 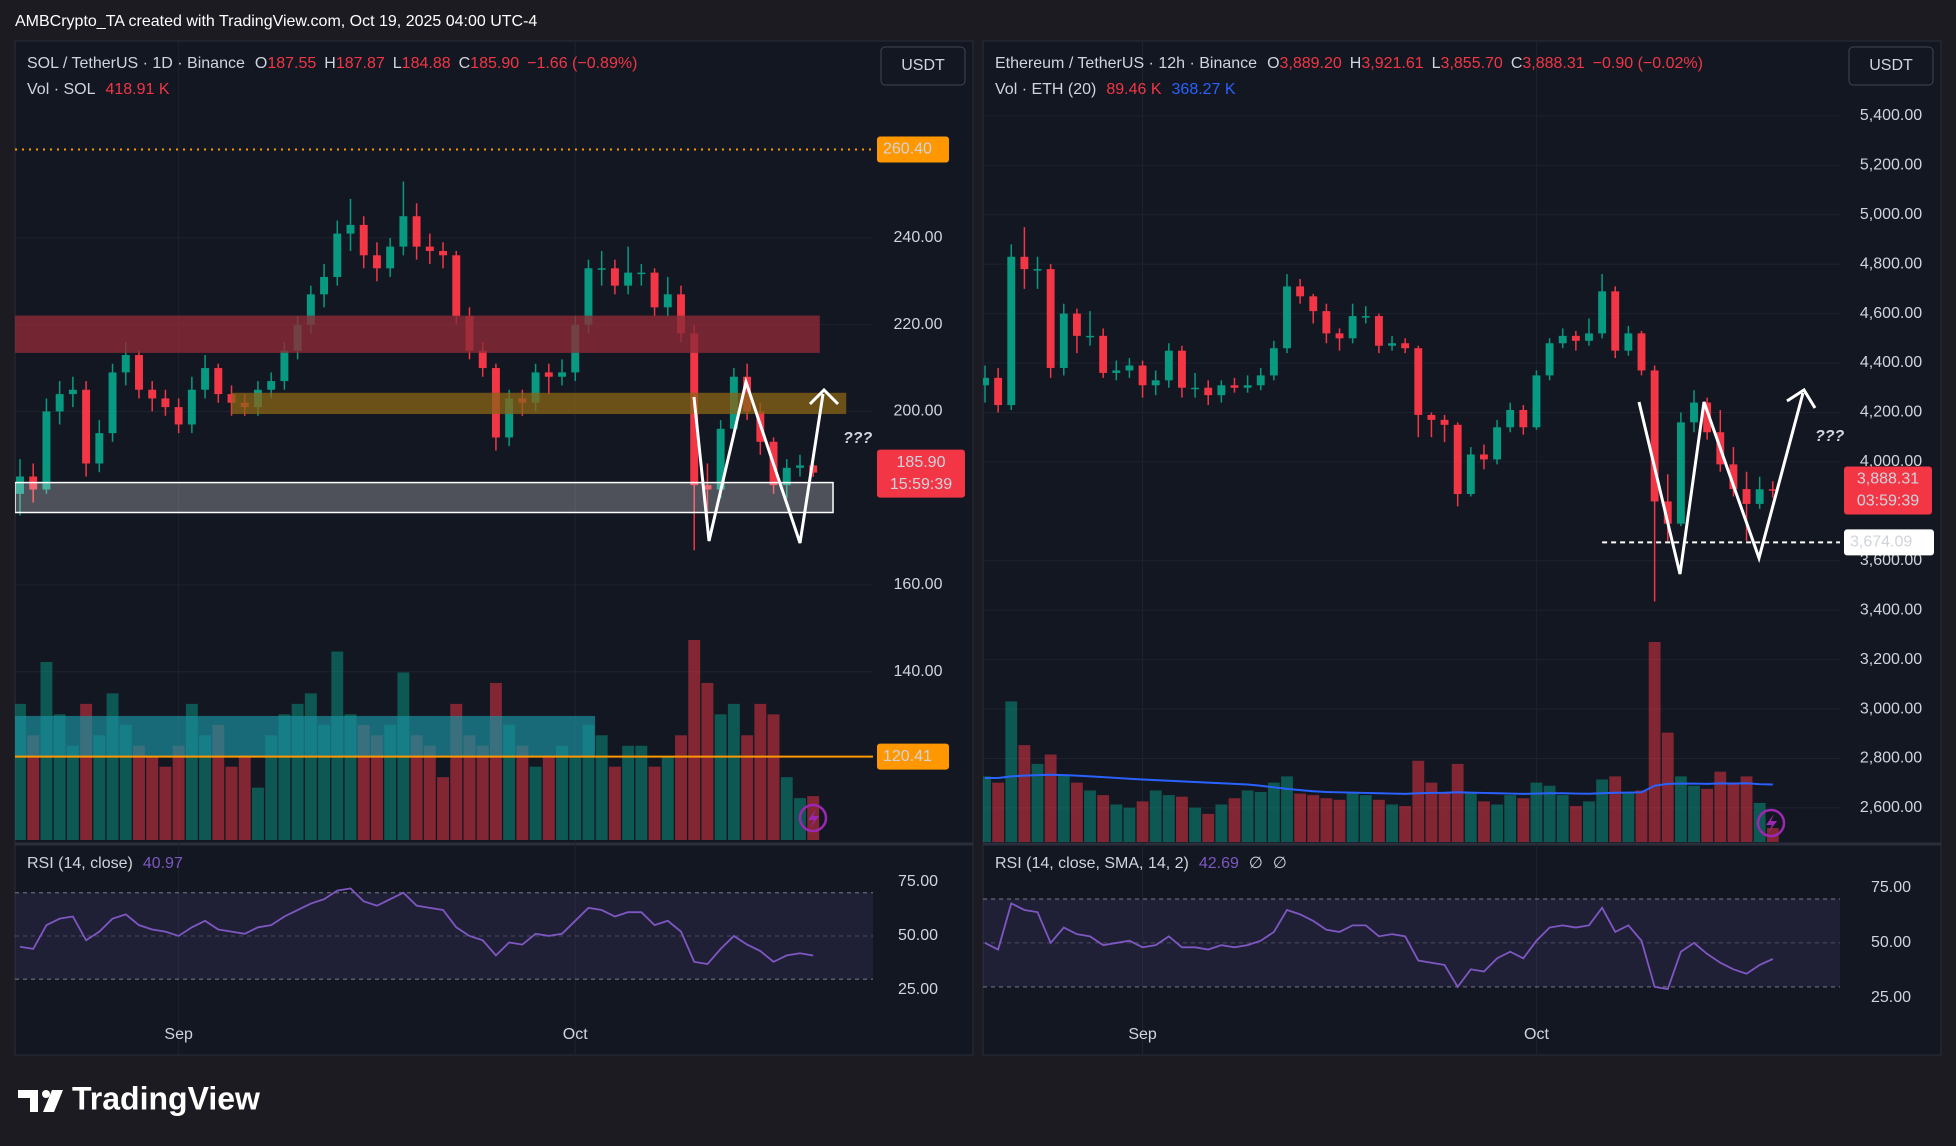 What do you see at coordinates (1888, 501) in the screenshot?
I see `countdown-label: 03:59:39` at bounding box center [1888, 501].